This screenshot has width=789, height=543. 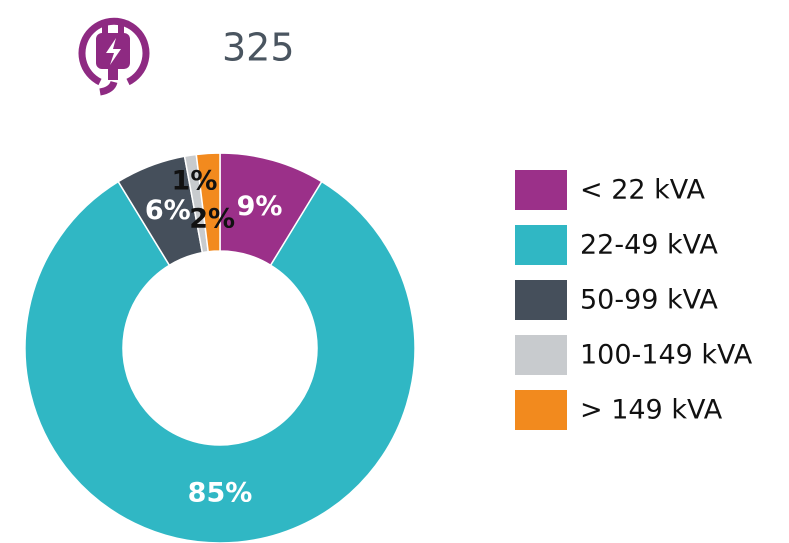 I want to click on legend-label: 22-49 kVA, so click(x=649, y=245).